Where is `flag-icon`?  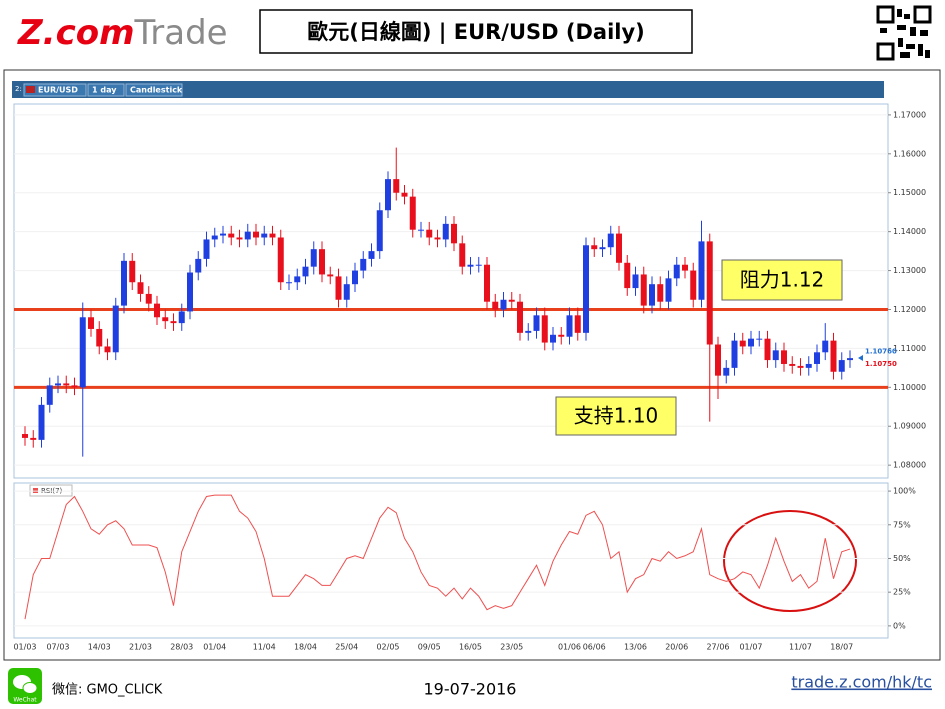 flag-icon is located at coordinates (30, 89).